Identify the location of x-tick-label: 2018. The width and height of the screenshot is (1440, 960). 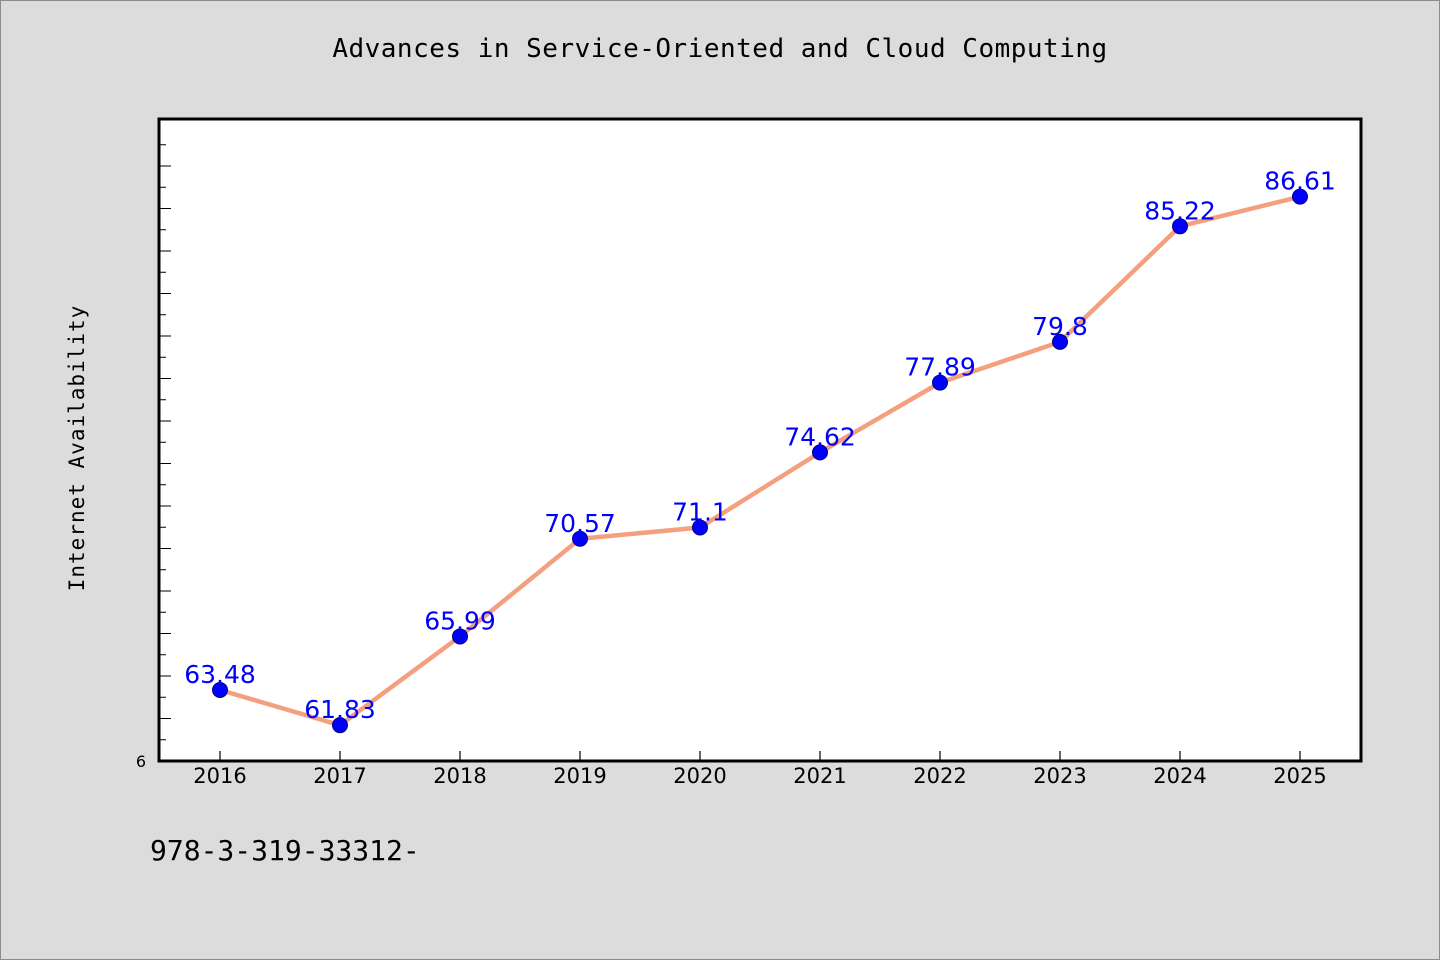
(459, 776).